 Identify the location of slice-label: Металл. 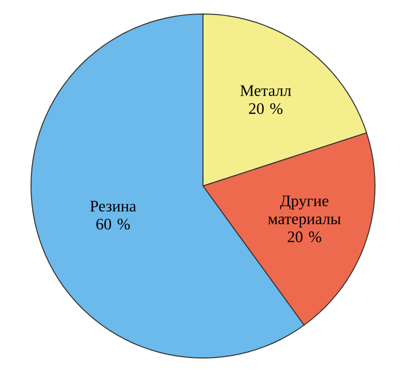
(266, 90).